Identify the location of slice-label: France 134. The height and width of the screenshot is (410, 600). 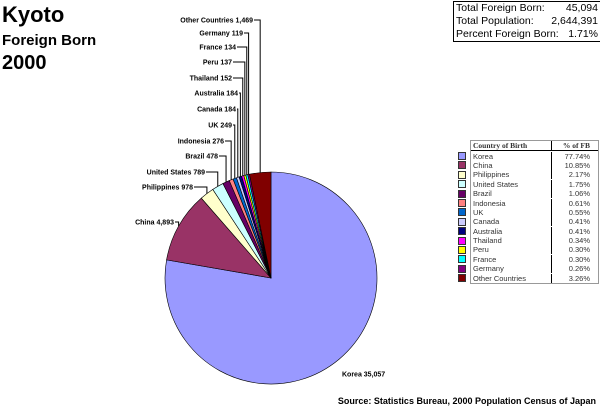
(217, 48).